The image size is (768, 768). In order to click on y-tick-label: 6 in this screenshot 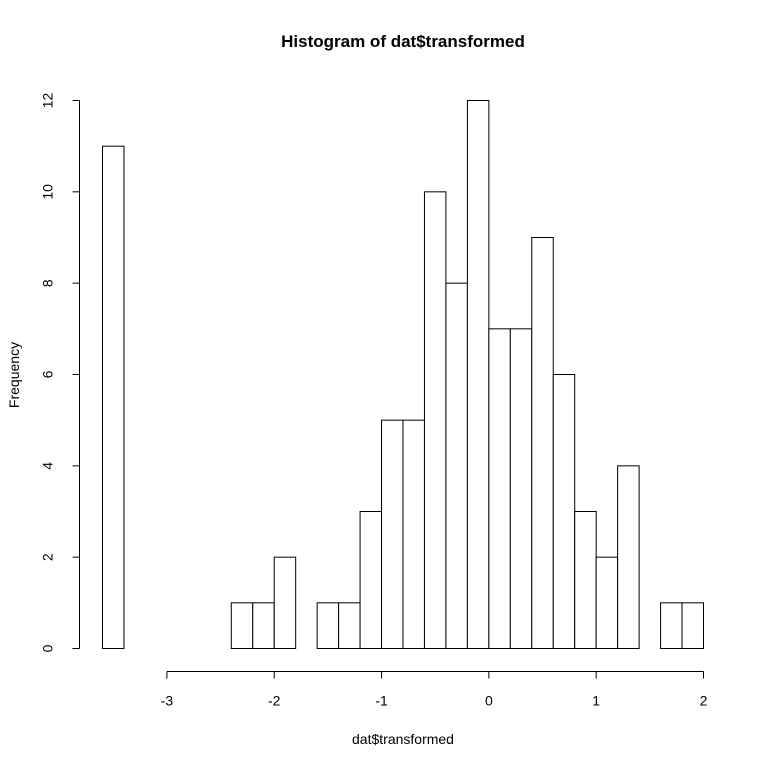, I will do `click(48, 374)`.